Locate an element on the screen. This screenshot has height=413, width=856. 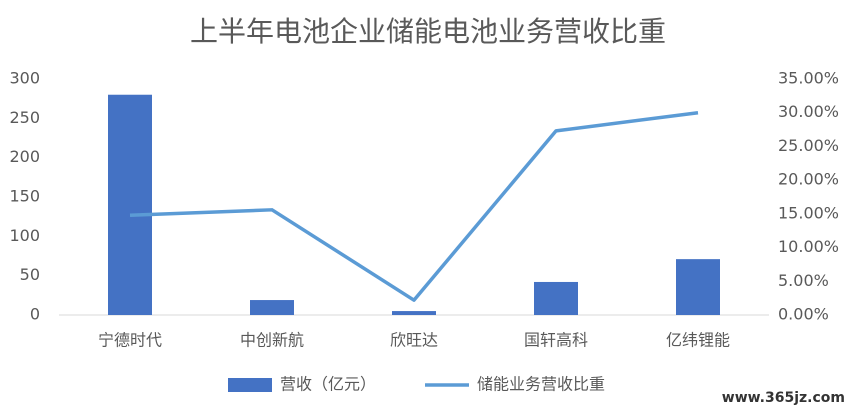
y2-tick-label: 5.00% is located at coordinates (803, 280).